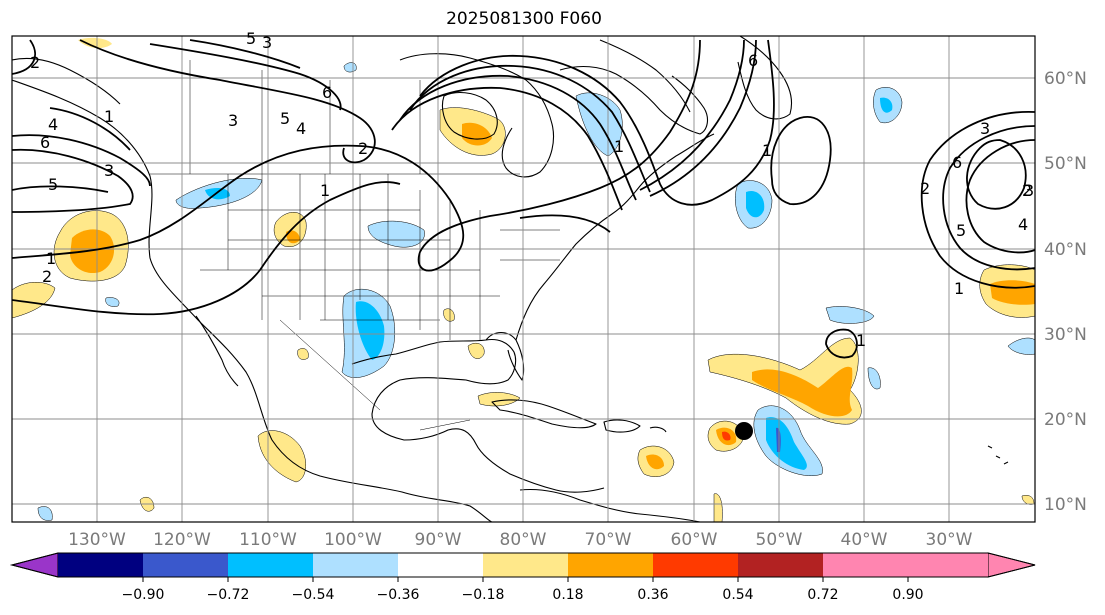  Describe the element at coordinates (1011, 565) in the screenshot. I see `colorbar-extend-high` at that location.